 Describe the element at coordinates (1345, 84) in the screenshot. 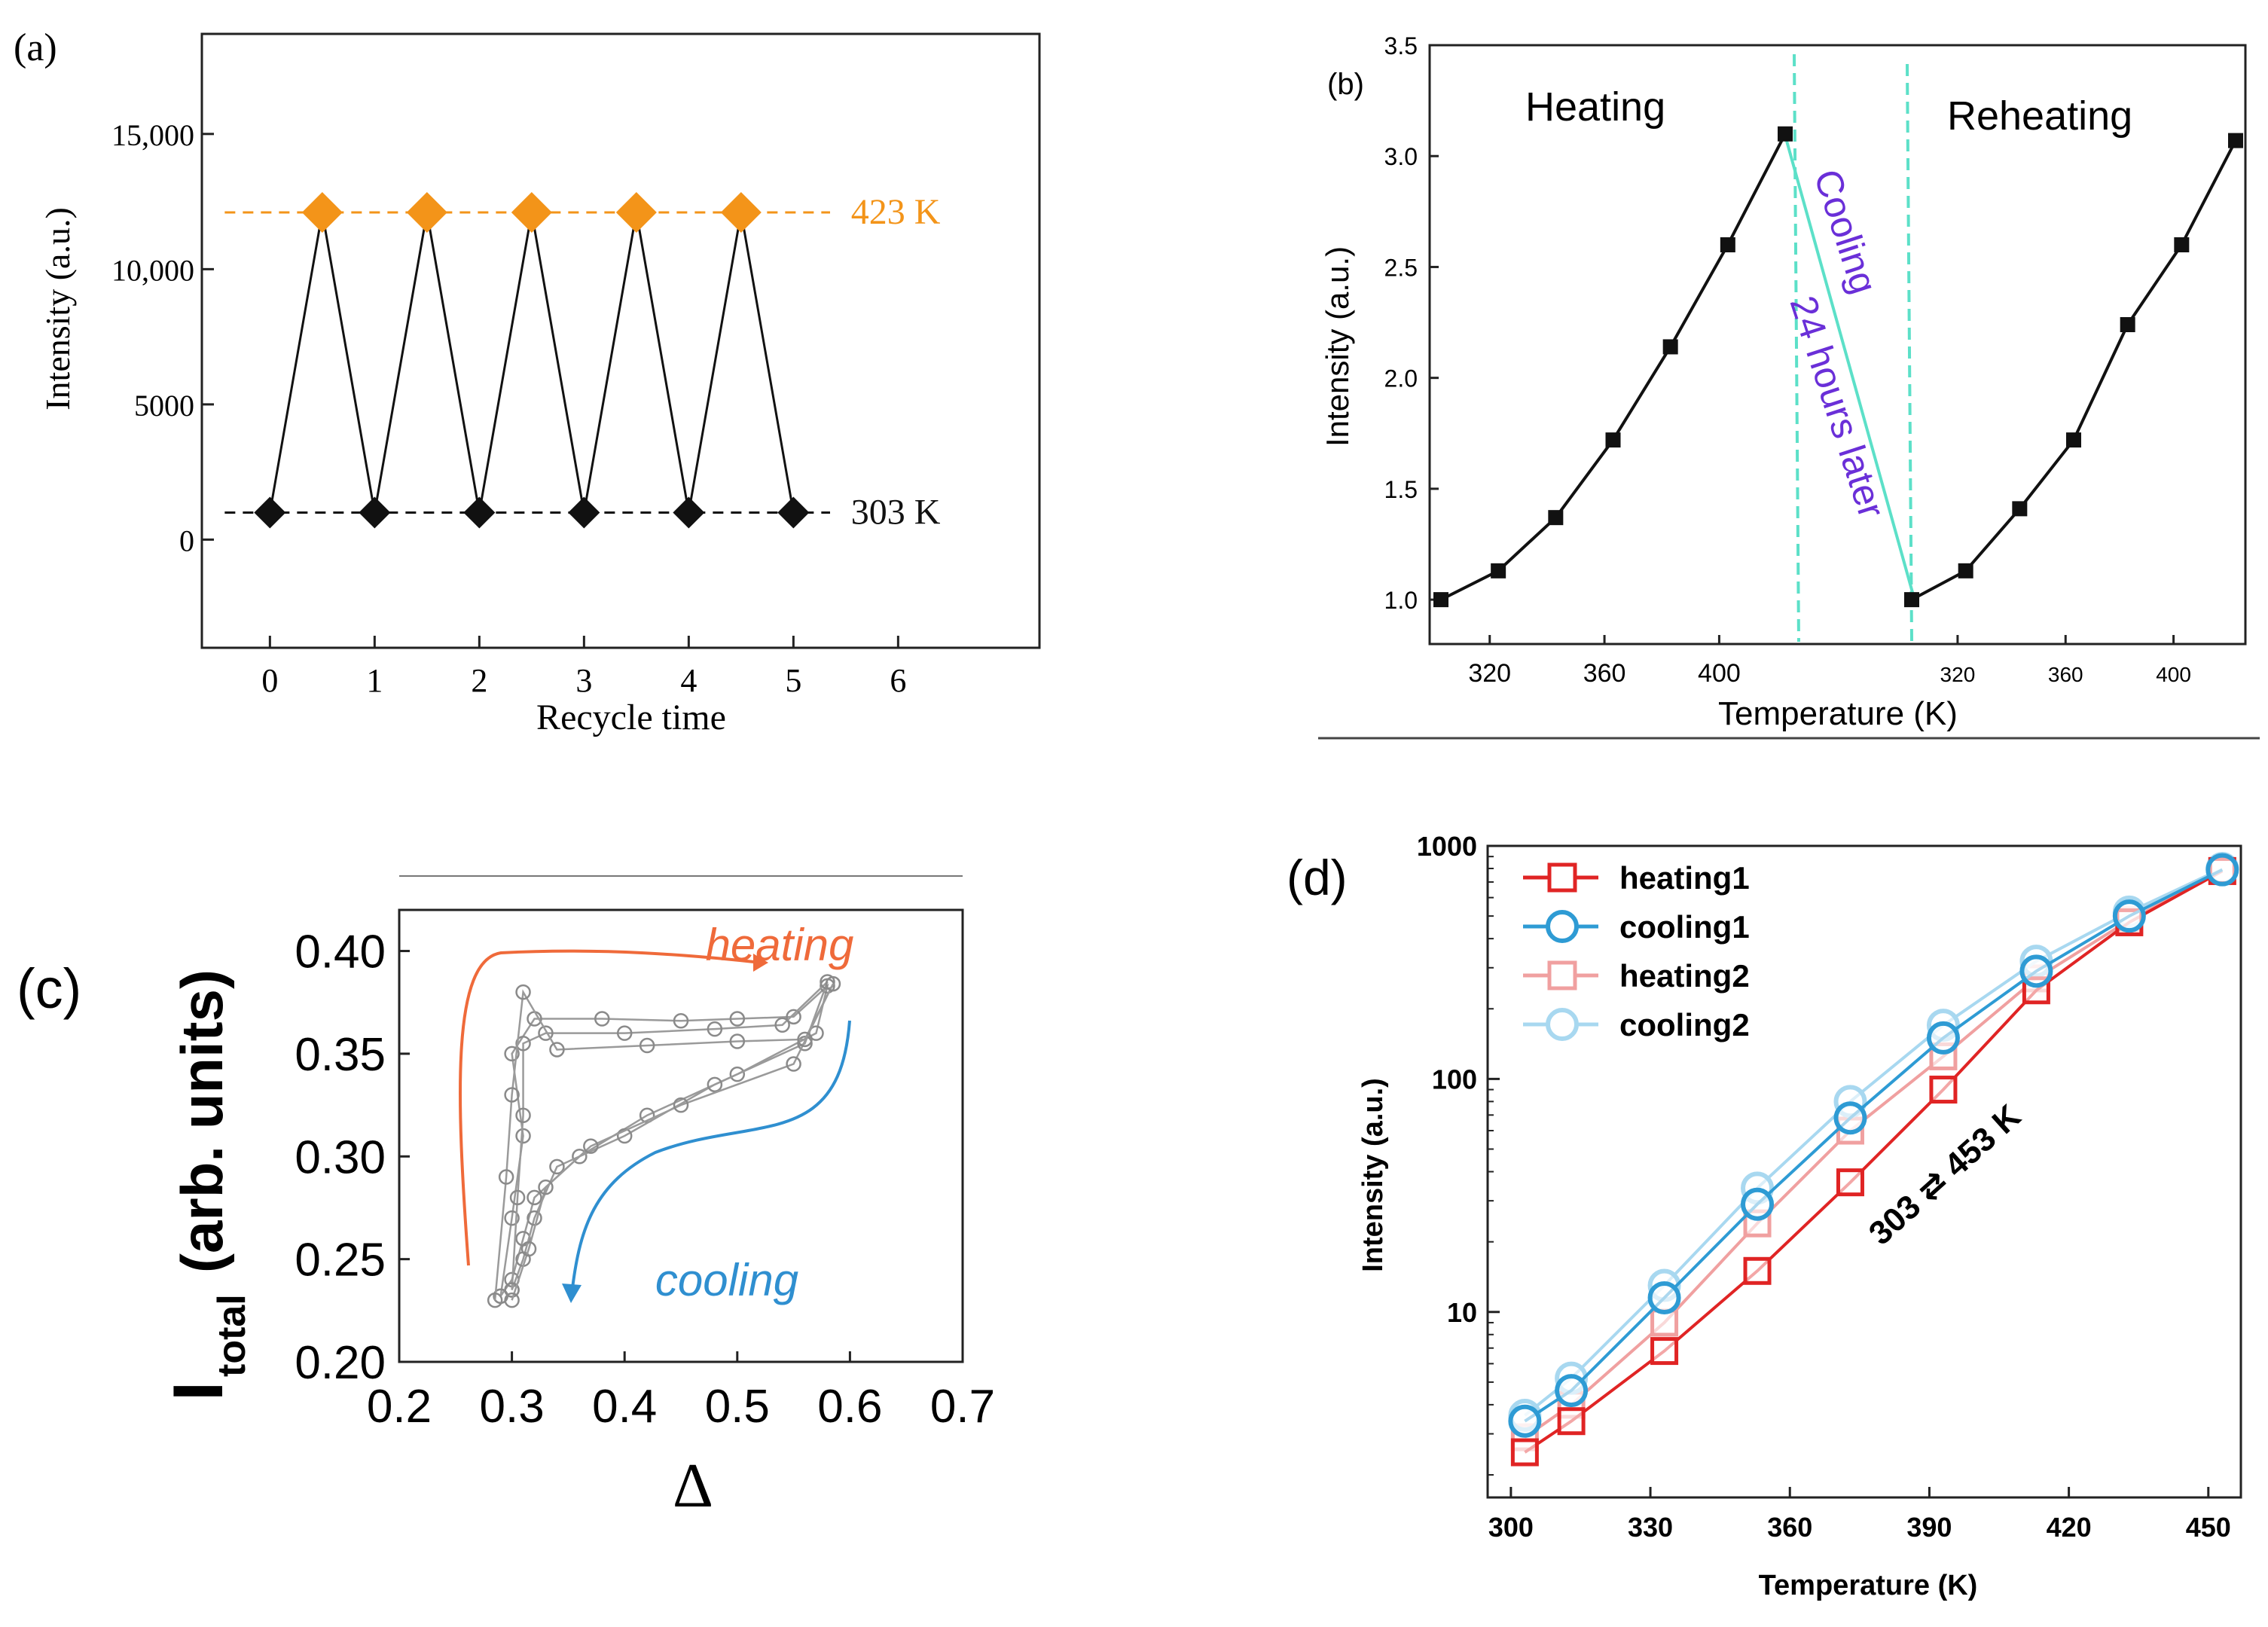

I see `panel-b-label: (b)` at that location.